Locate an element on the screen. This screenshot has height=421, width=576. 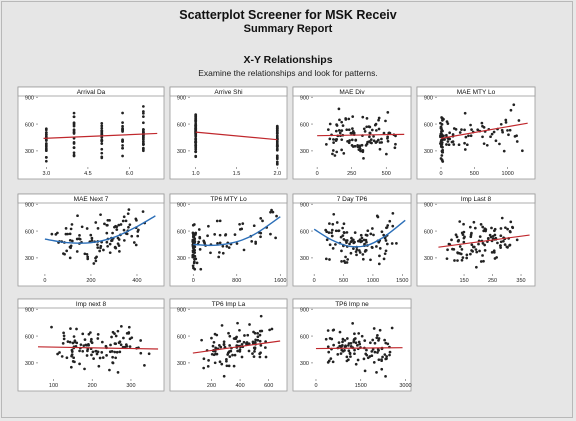
x-tick-label: 100 is located at coordinates (53, 386).